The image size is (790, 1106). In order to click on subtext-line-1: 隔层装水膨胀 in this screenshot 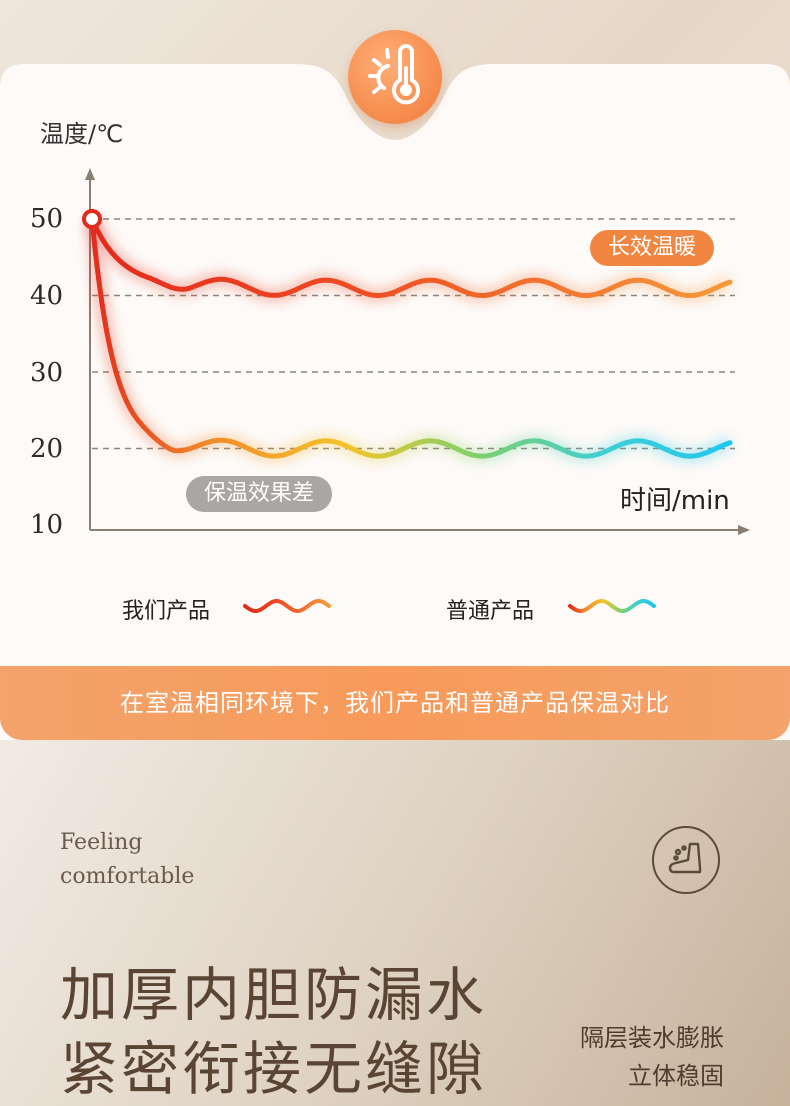, I will do `click(652, 1038)`.